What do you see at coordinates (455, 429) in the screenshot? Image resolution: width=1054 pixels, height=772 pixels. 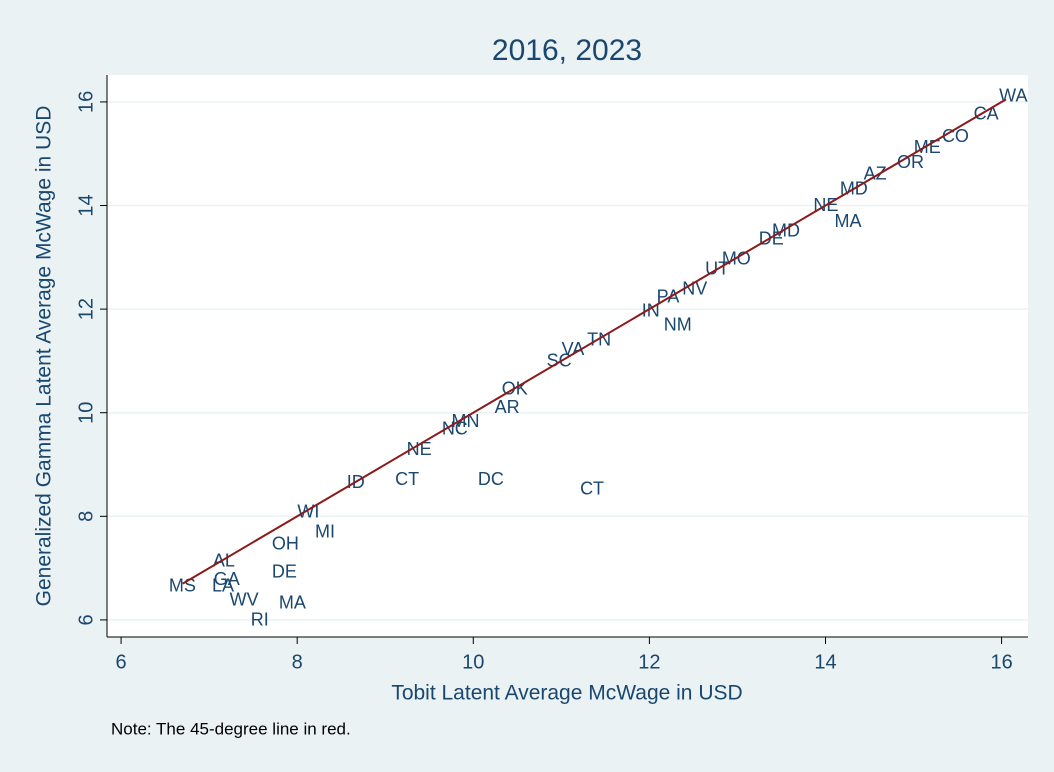 I see `point-label: NC` at bounding box center [455, 429].